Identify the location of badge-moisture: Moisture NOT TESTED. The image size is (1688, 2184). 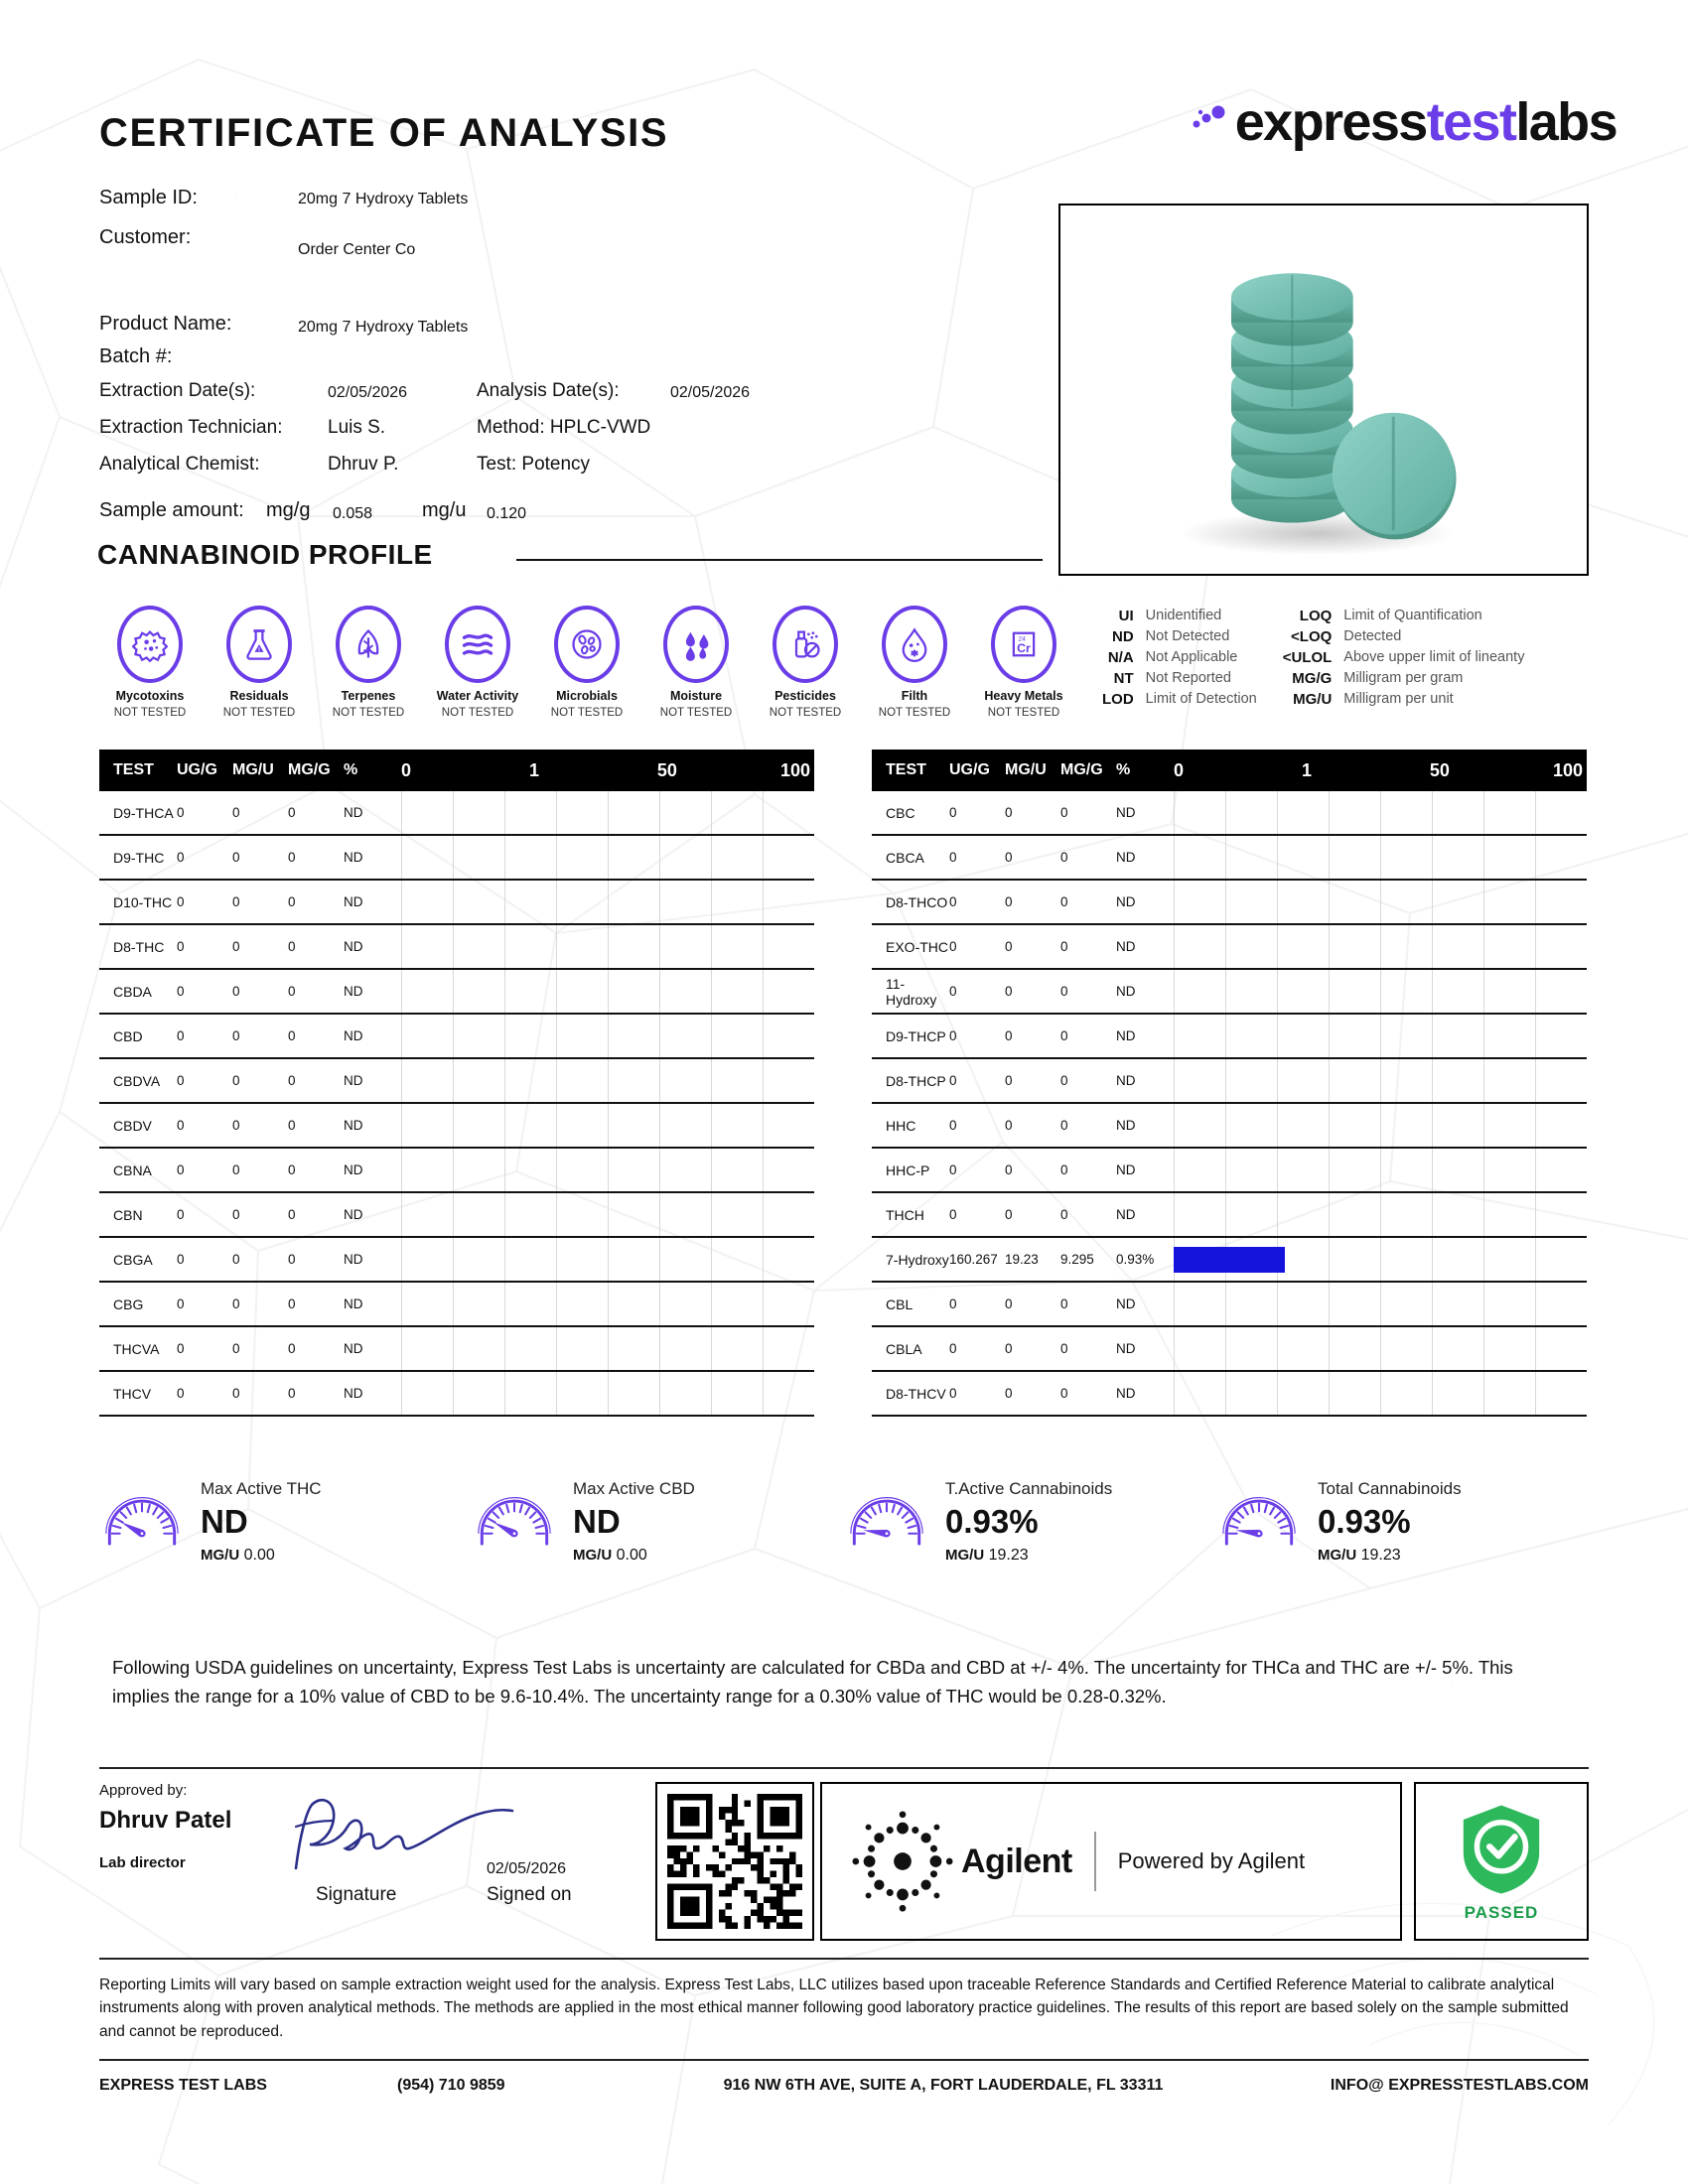
(696, 662).